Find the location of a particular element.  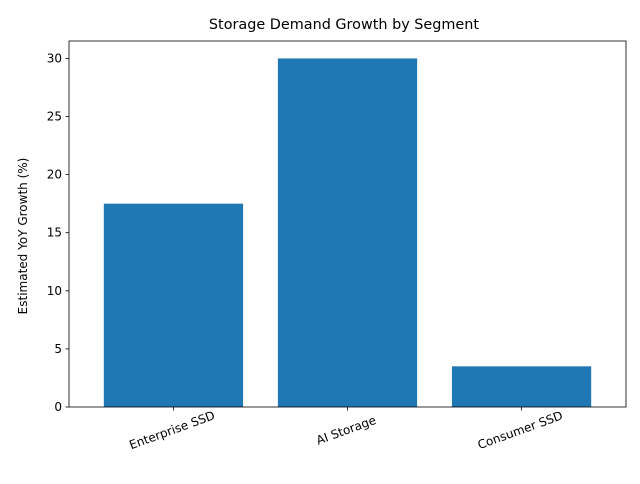

x-axis: Enterprise SSD AI Storage Consumer SSD is located at coordinates (346, 429).